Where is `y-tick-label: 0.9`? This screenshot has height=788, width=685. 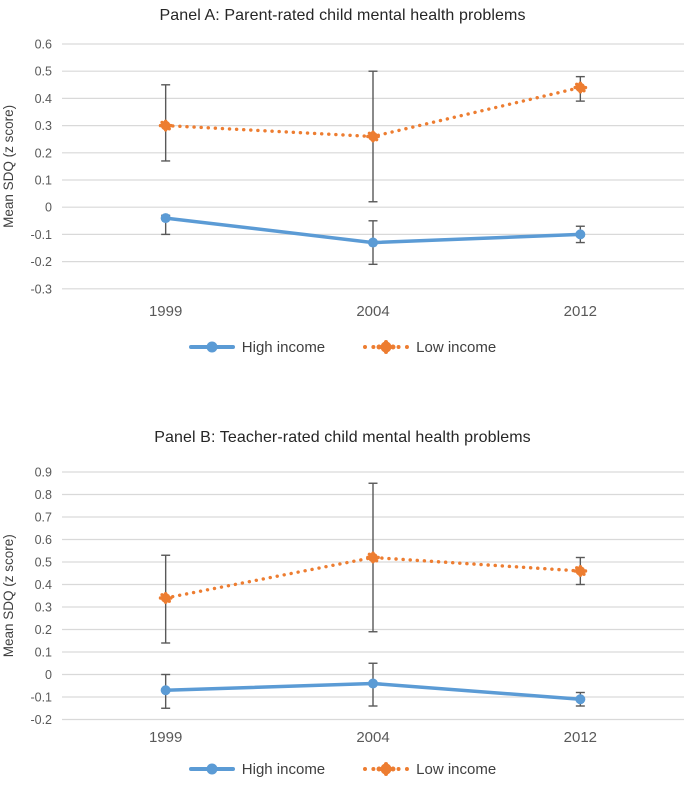 y-tick-label: 0.9 is located at coordinates (43, 473).